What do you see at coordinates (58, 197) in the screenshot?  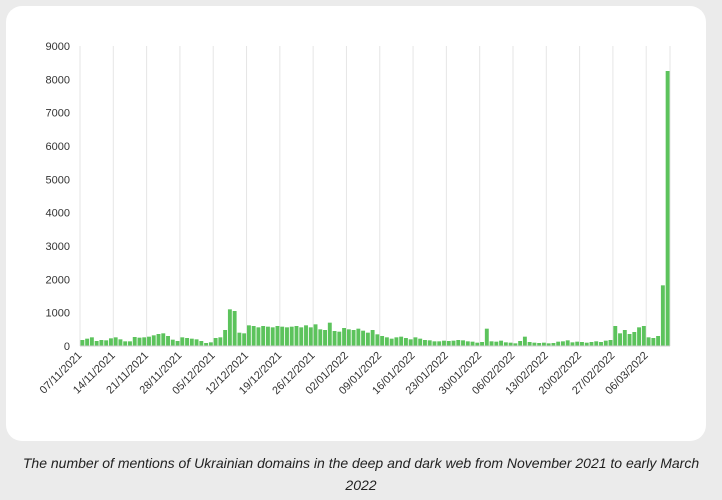 I see `y-tick-labels: 0 1000 2000 3000 4000 5000 6000 7000 8000 9000` at bounding box center [58, 197].